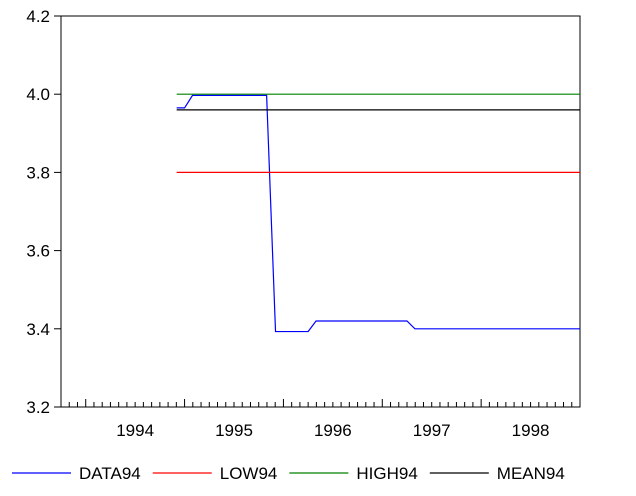 The image size is (636, 496). What do you see at coordinates (38, 329) in the screenshot?
I see `y-tick-label: 3.4` at bounding box center [38, 329].